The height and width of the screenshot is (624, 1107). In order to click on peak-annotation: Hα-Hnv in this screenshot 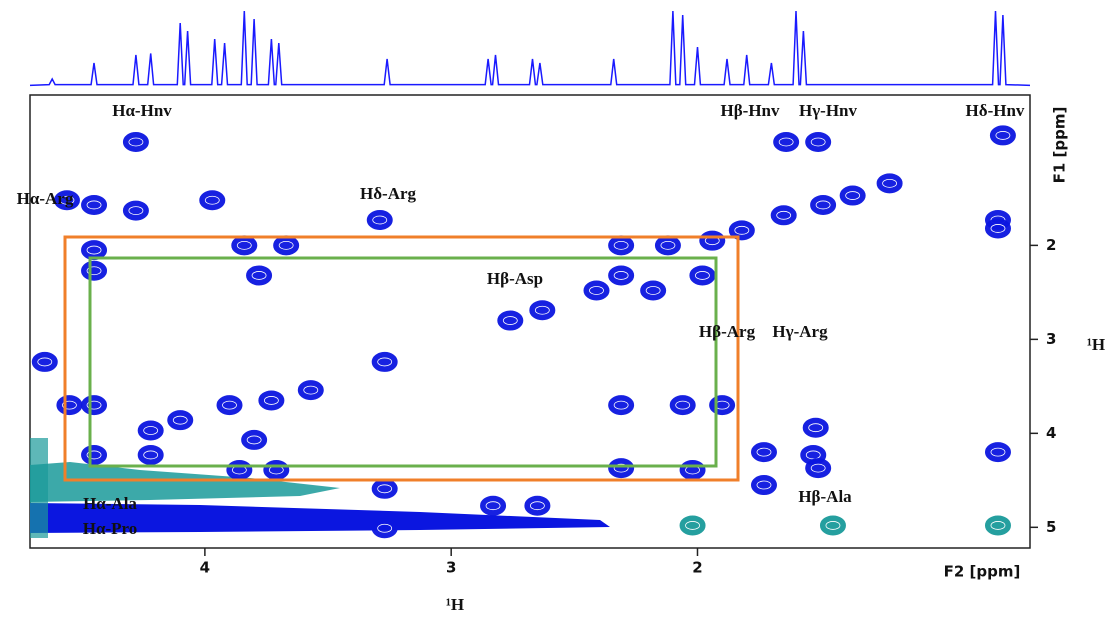, I will do `click(142, 110)`.